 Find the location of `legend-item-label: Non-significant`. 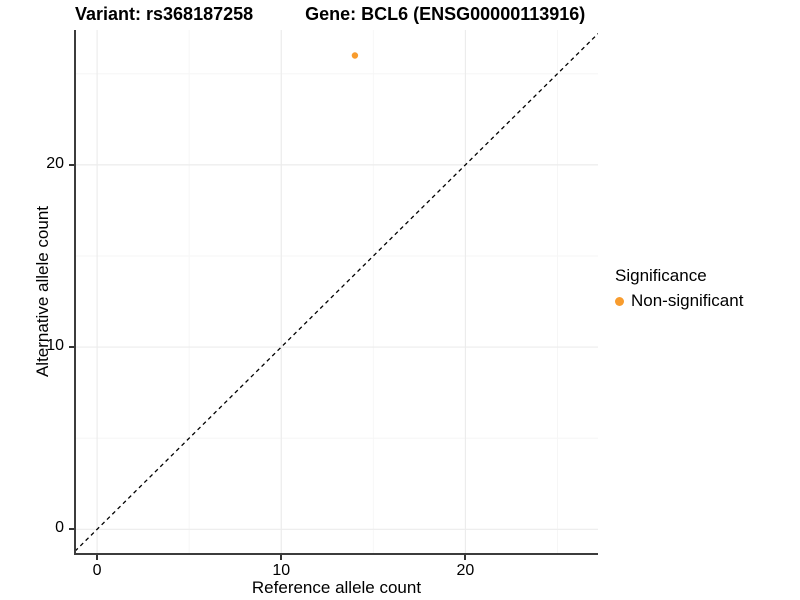

legend-item-label: Non-significant is located at coordinates (687, 300).